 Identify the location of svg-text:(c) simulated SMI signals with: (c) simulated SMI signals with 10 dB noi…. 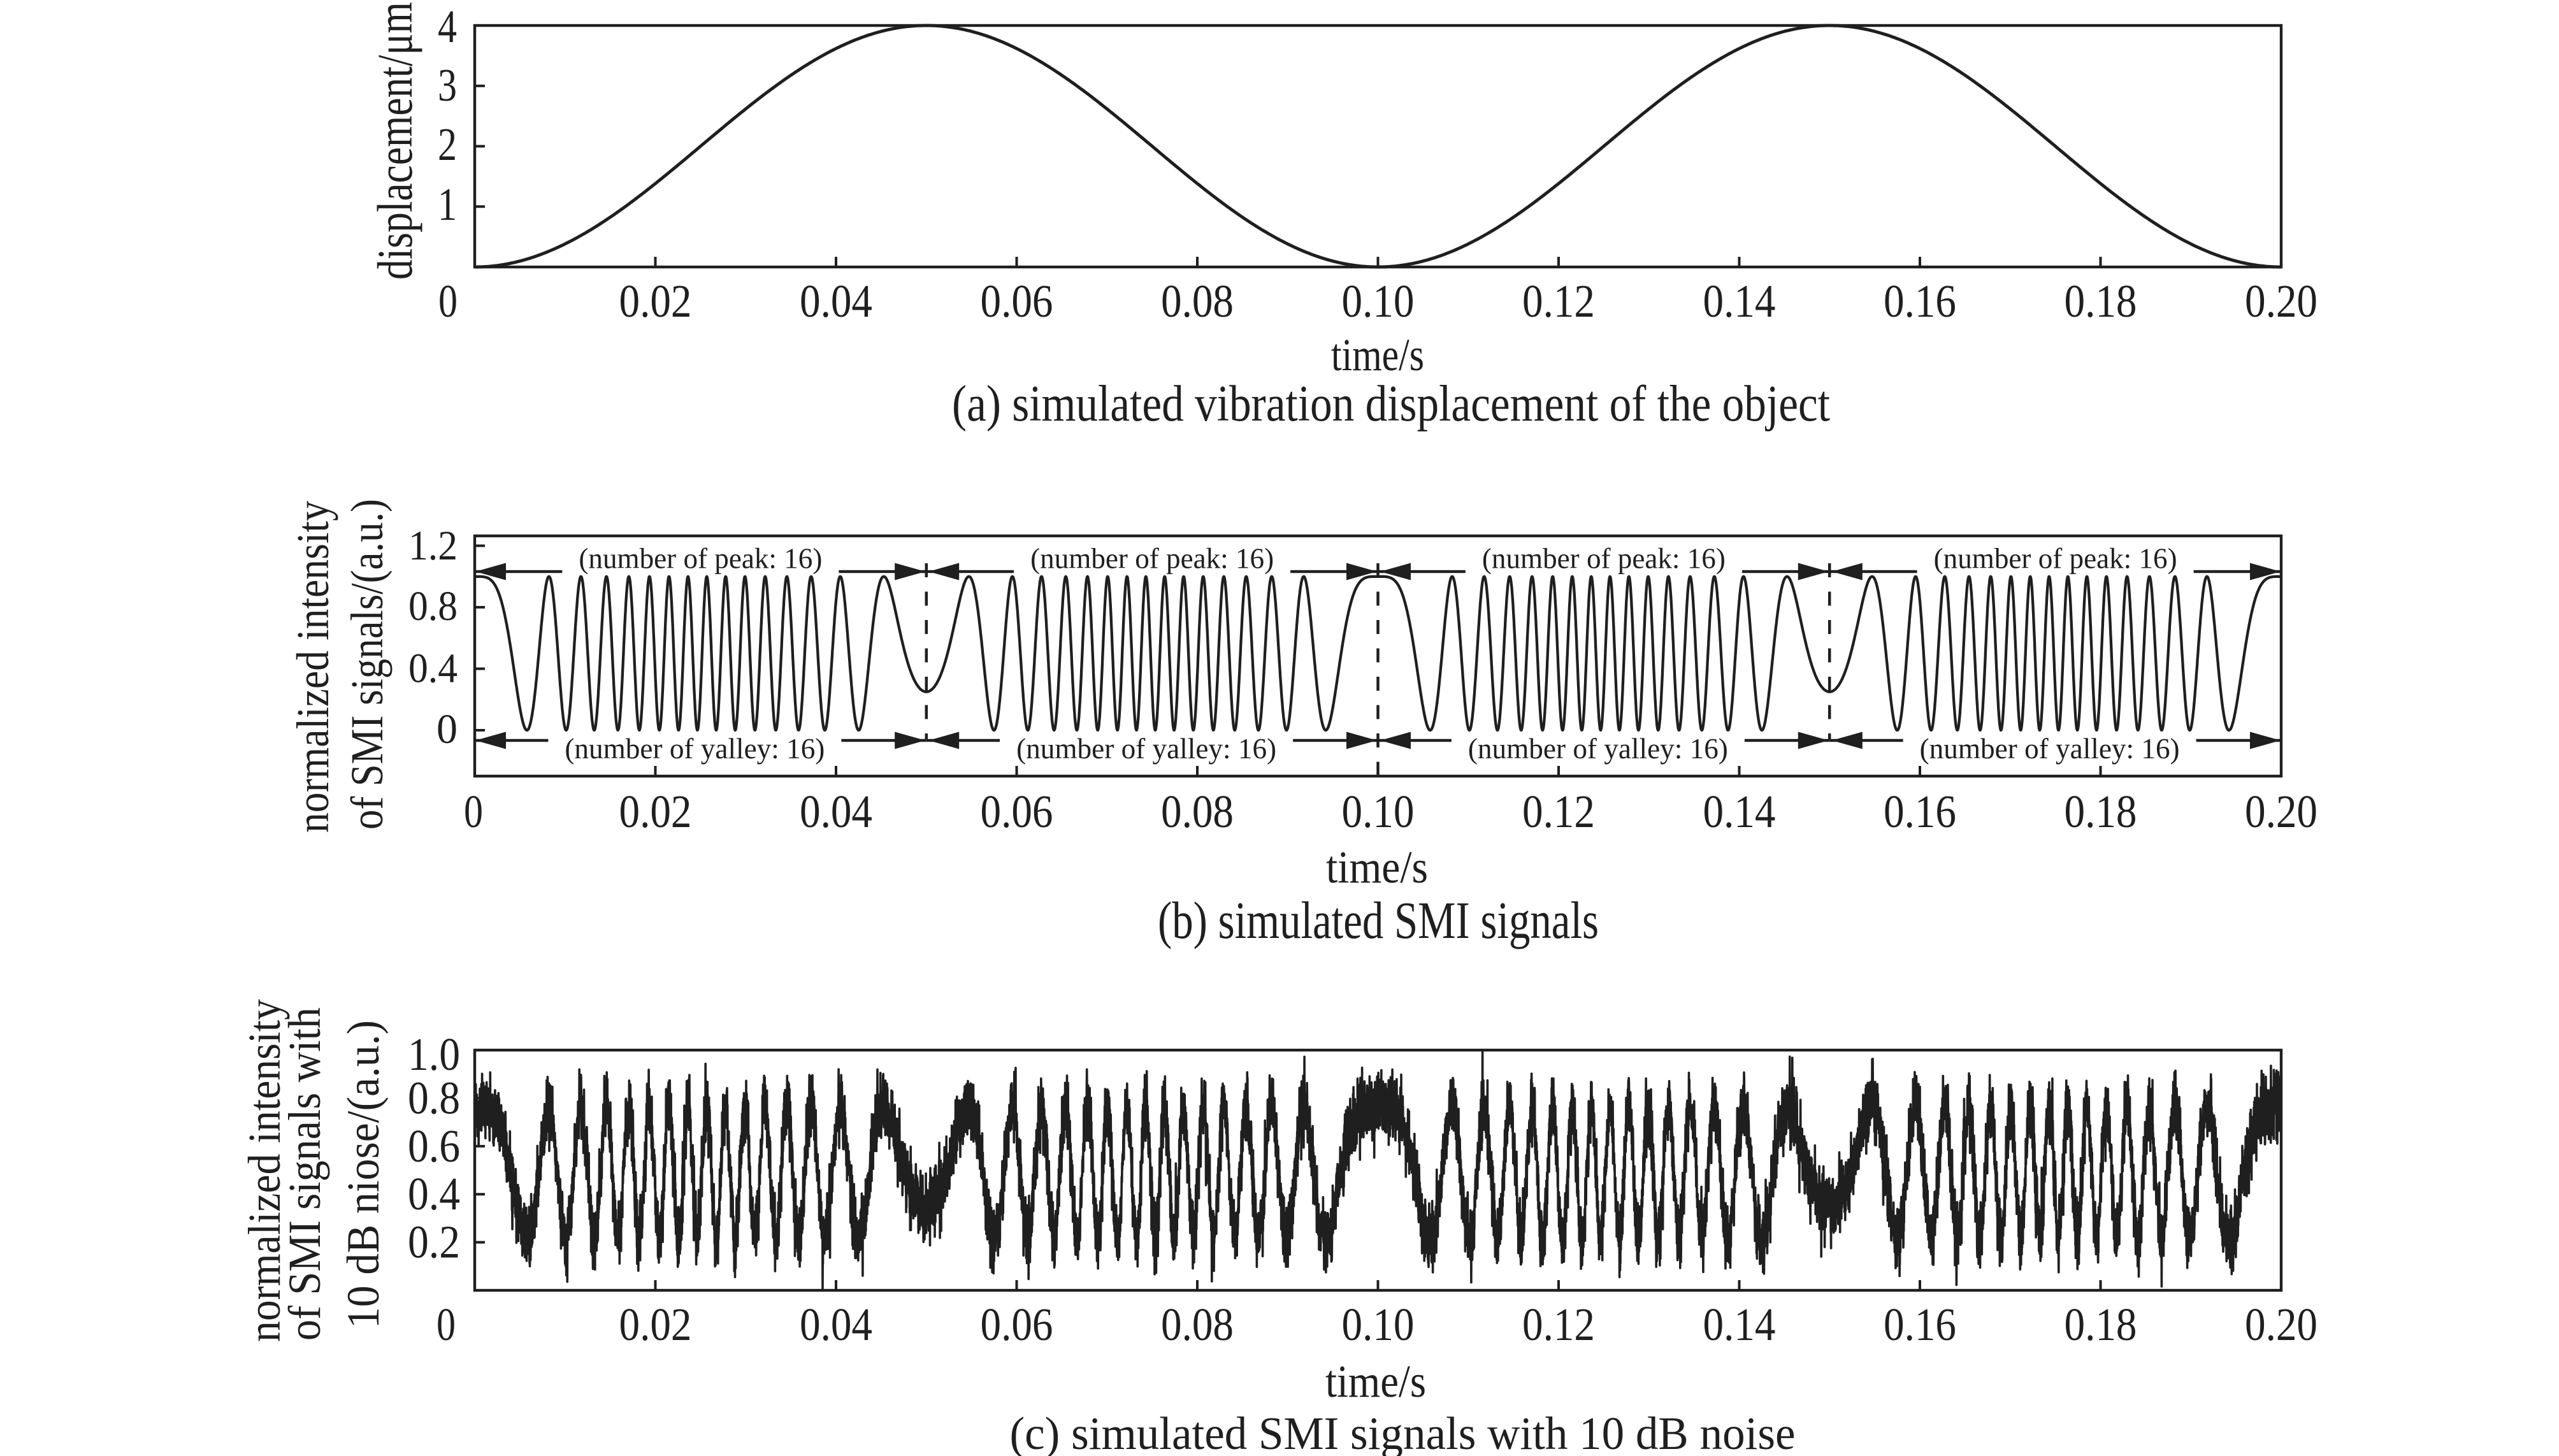
(1403, 1432).